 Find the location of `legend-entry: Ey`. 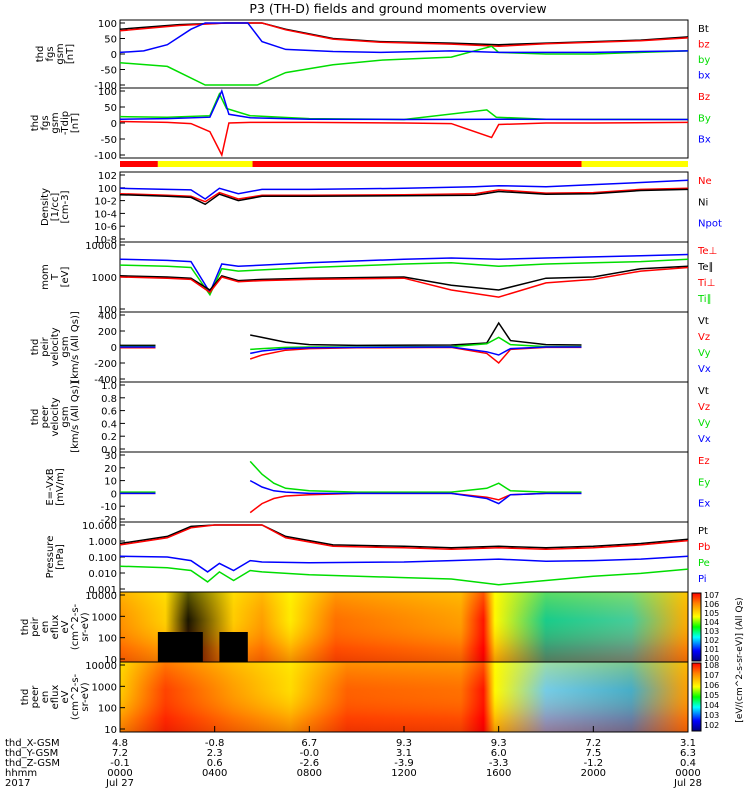

legend-entry: Ey is located at coordinates (704, 482).